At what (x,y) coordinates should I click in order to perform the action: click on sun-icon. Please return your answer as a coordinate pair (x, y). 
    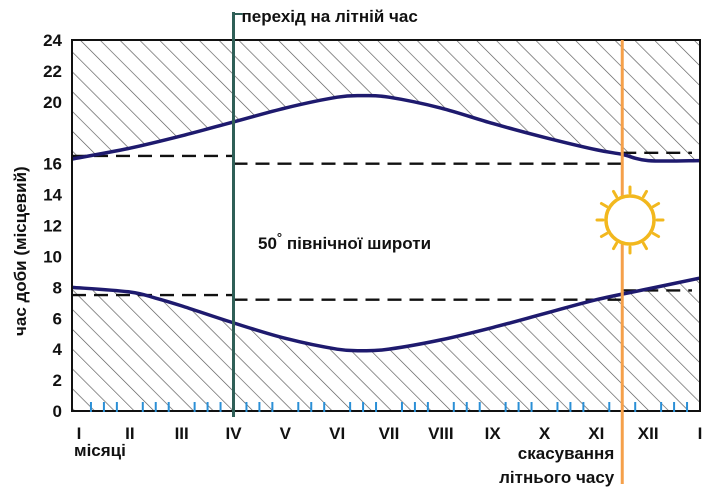
    Looking at the image, I should click on (630, 220).